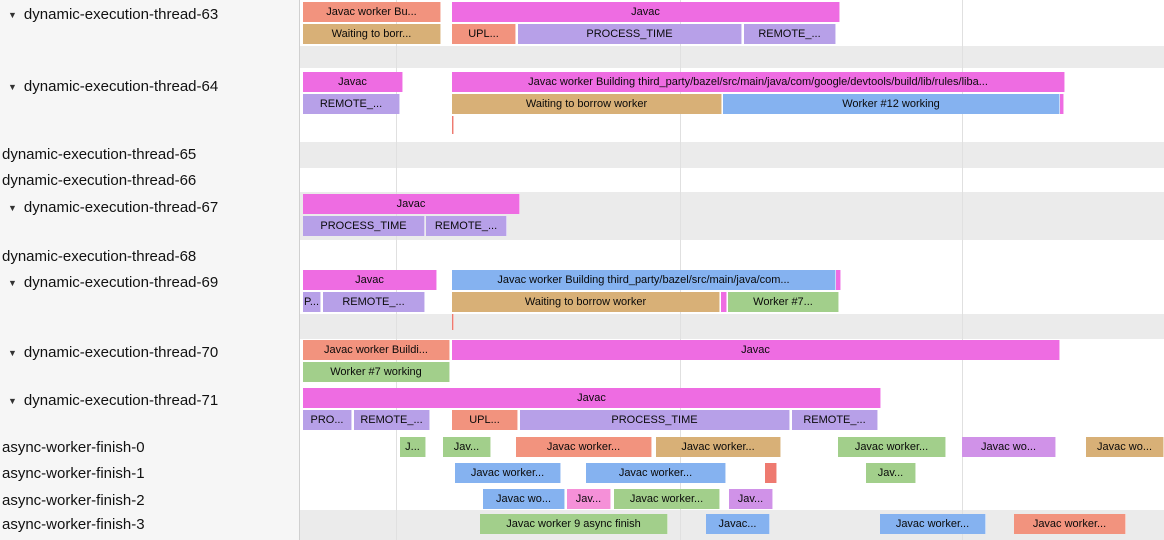 The width and height of the screenshot is (1164, 540). What do you see at coordinates (574, 524) in the screenshot?
I see `trace-slice: Javac worker 9 async finish` at bounding box center [574, 524].